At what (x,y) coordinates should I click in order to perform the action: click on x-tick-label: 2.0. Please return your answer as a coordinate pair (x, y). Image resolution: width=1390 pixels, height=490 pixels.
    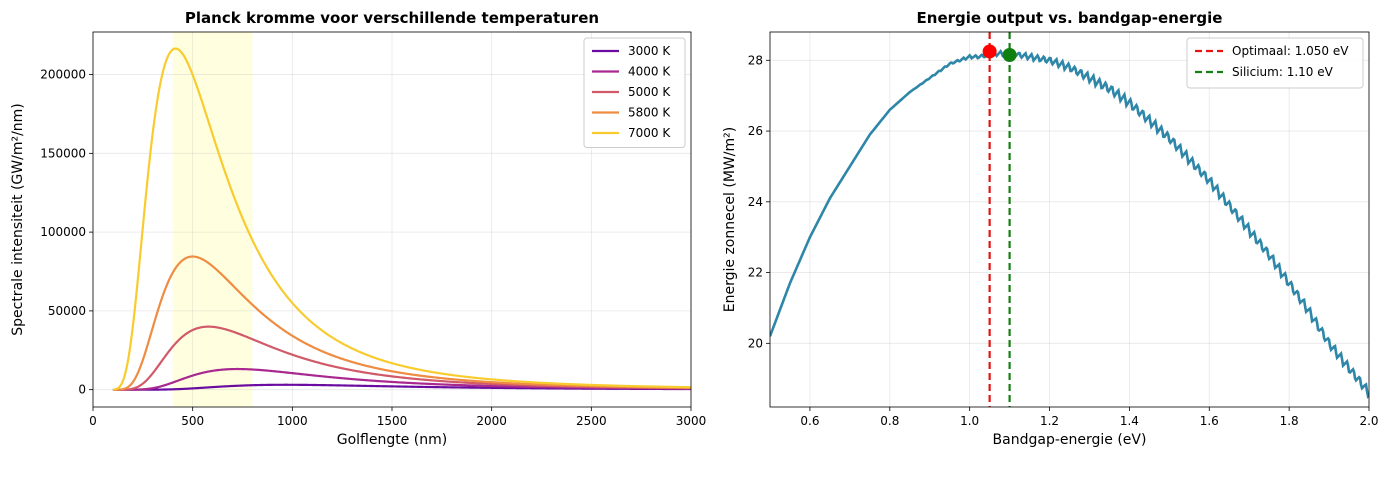
    Looking at the image, I should click on (1368, 421).